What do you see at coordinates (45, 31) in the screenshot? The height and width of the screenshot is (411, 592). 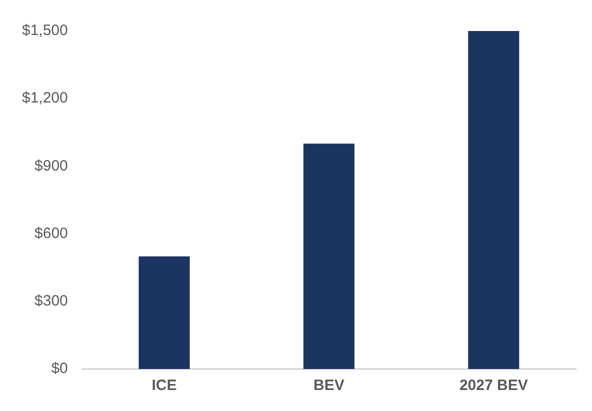 I see `y-tick-label: $1,500` at bounding box center [45, 31].